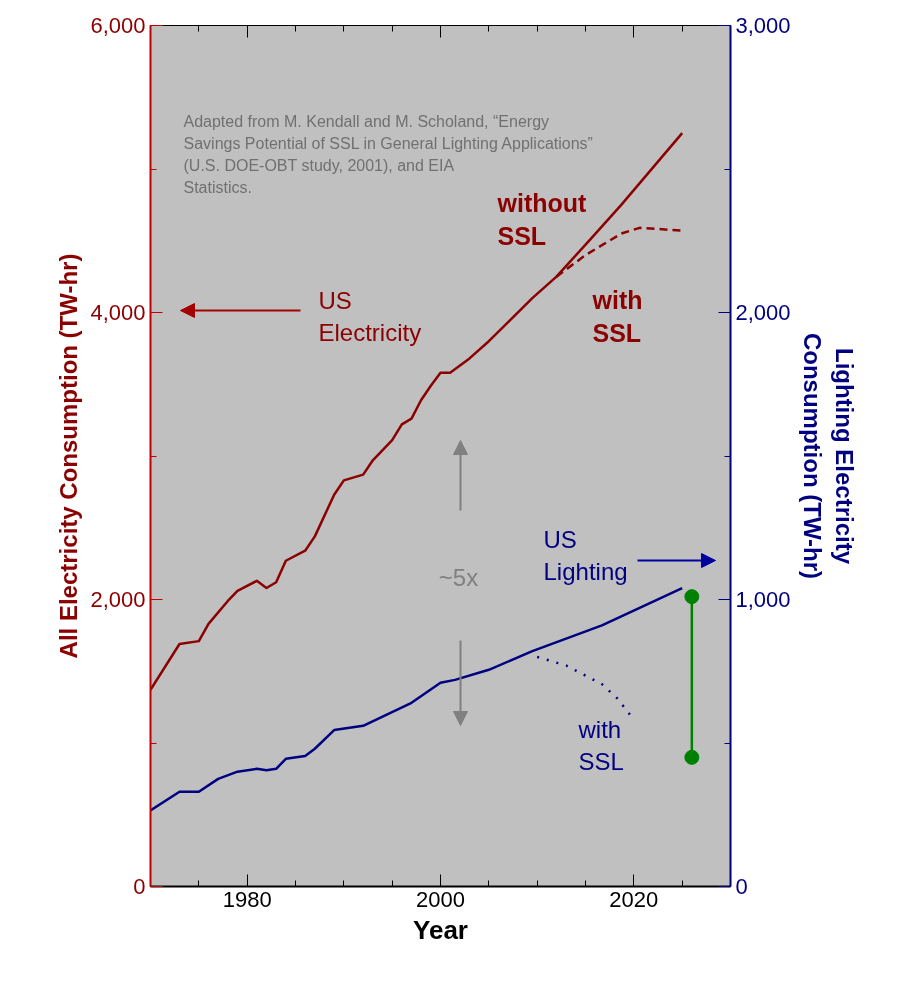 The height and width of the screenshot is (1008, 921). Describe the element at coordinates (440, 929) in the screenshot. I see `x-axis-title: Year` at that location.